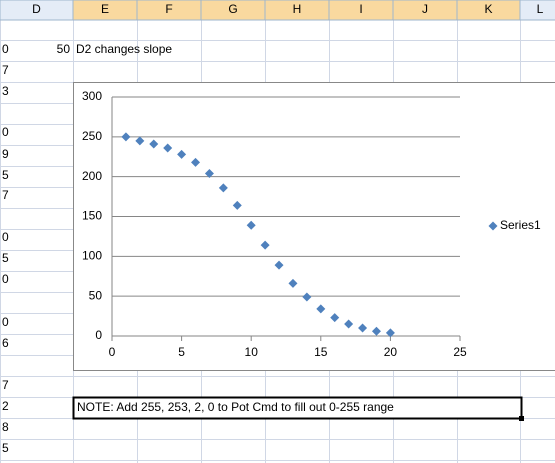 The width and height of the screenshot is (555, 463). What do you see at coordinates (321, 352) in the screenshot?
I see `x-tick-label: 15` at bounding box center [321, 352].